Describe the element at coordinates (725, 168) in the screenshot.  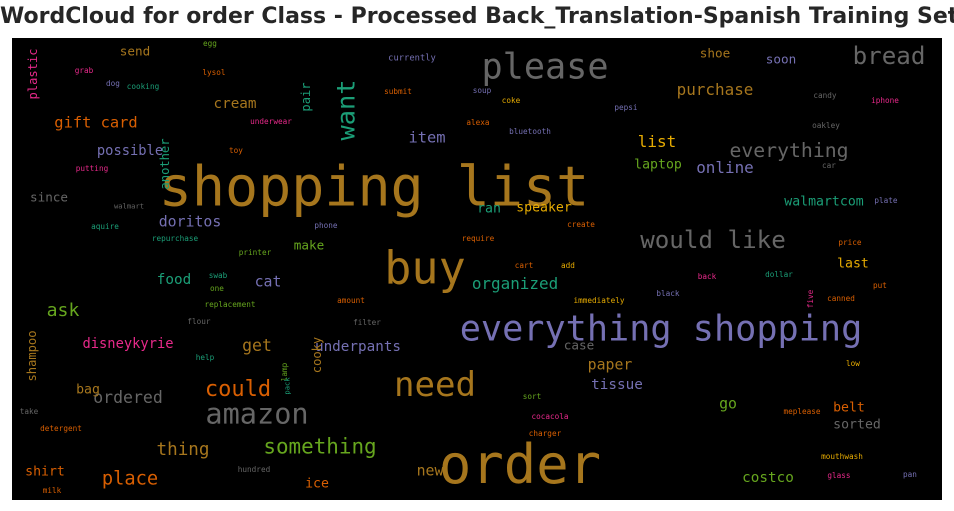
I see `word-online: online` at that location.